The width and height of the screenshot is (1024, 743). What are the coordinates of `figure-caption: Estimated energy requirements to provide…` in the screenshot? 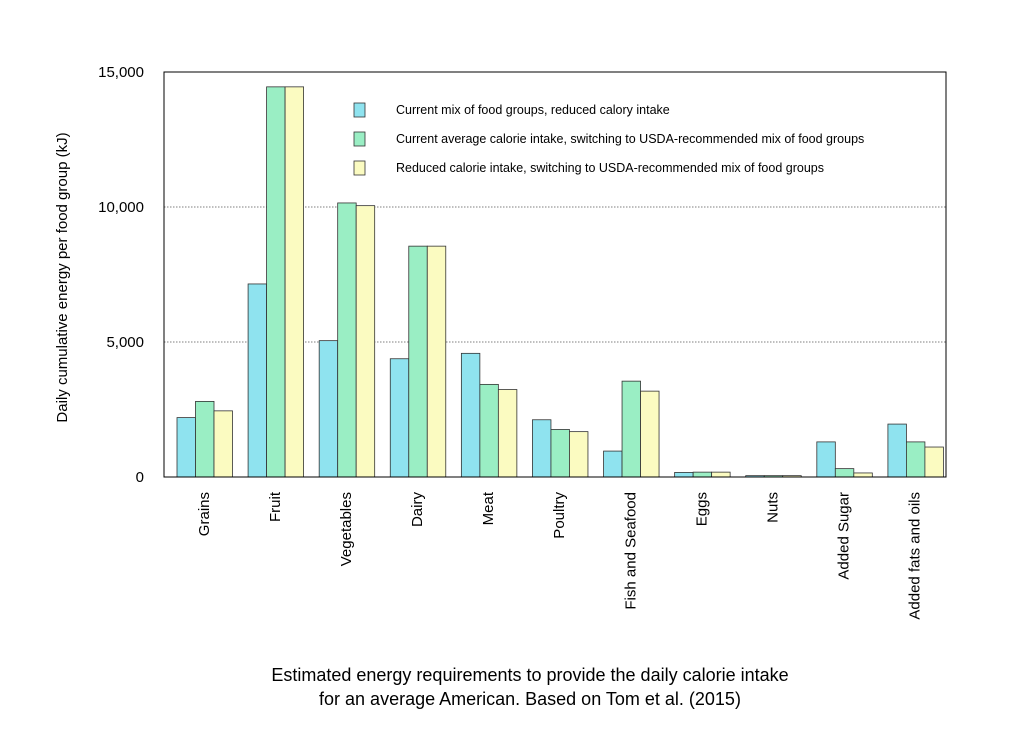 It's located at (512, 687).